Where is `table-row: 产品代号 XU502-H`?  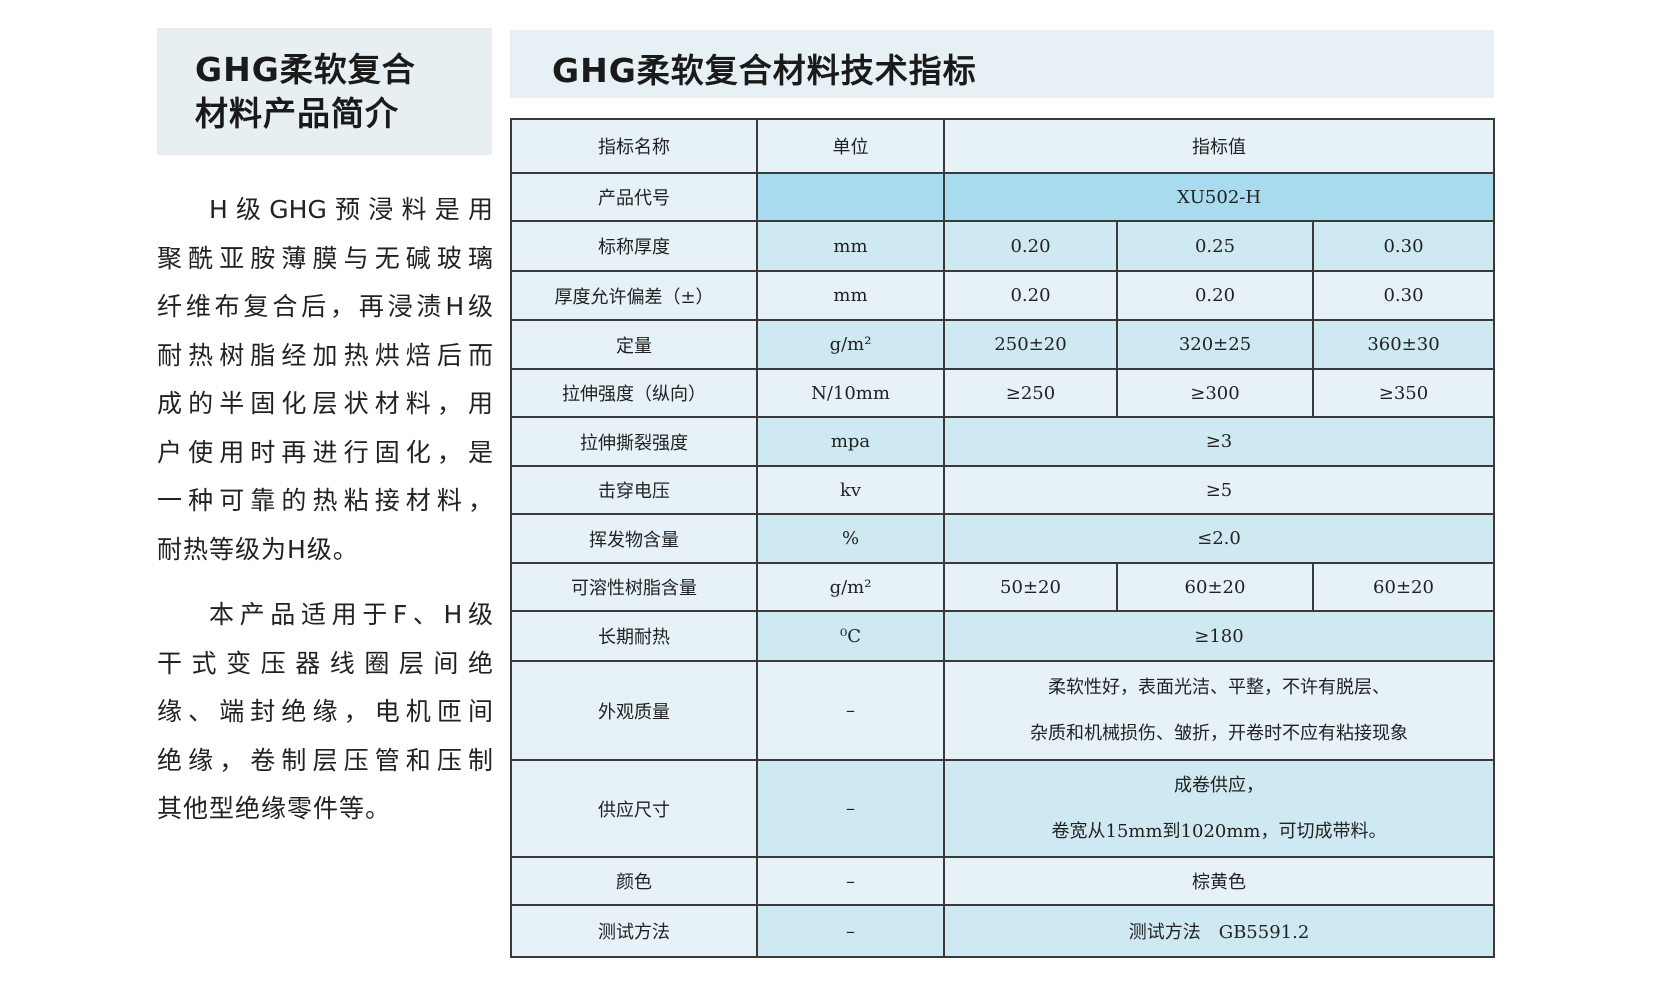 table-row: 产品代号 XU502-H is located at coordinates (1002, 197).